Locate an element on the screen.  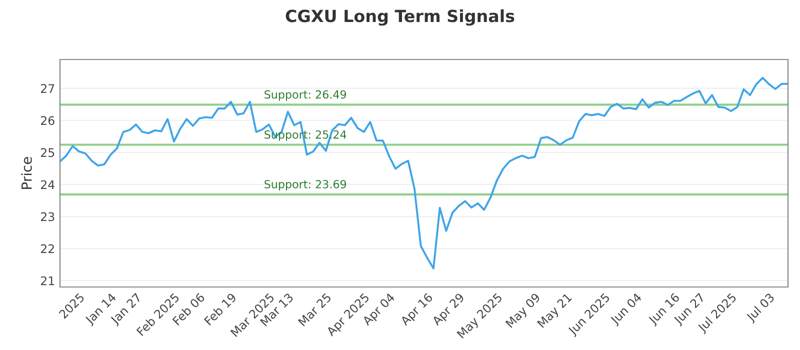
x-tick-label: Mar 25 is located at coordinates (315, 309).